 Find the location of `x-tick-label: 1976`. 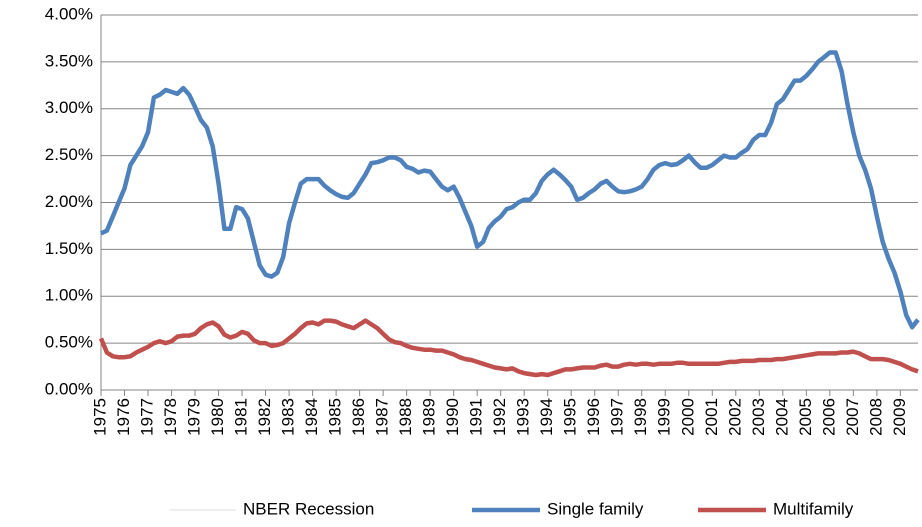

x-tick-label: 1976 is located at coordinates (123, 417).